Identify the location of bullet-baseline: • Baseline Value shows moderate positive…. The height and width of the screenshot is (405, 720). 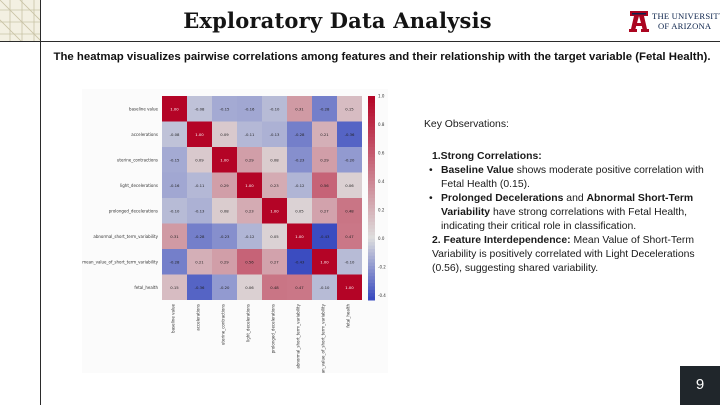
(569, 178).